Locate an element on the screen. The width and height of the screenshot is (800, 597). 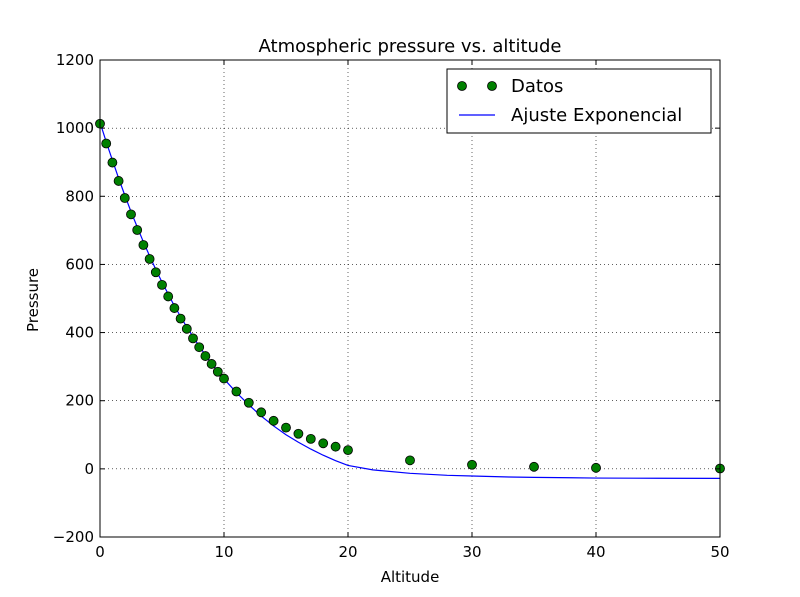
y-tick-labels: −200 0 200 400 600 800 1000 1200 is located at coordinates (73, 298).